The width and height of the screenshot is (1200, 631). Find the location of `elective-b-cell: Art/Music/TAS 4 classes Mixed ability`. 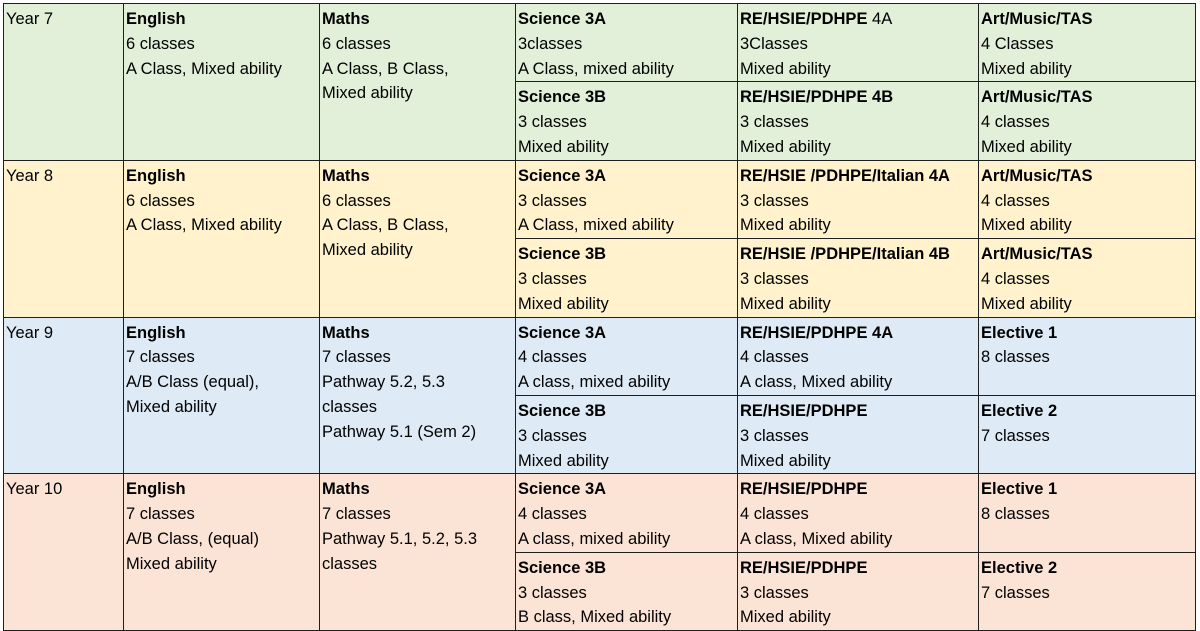

elective-b-cell: Art/Music/TAS 4 classes Mixed ability is located at coordinates (1087, 278).